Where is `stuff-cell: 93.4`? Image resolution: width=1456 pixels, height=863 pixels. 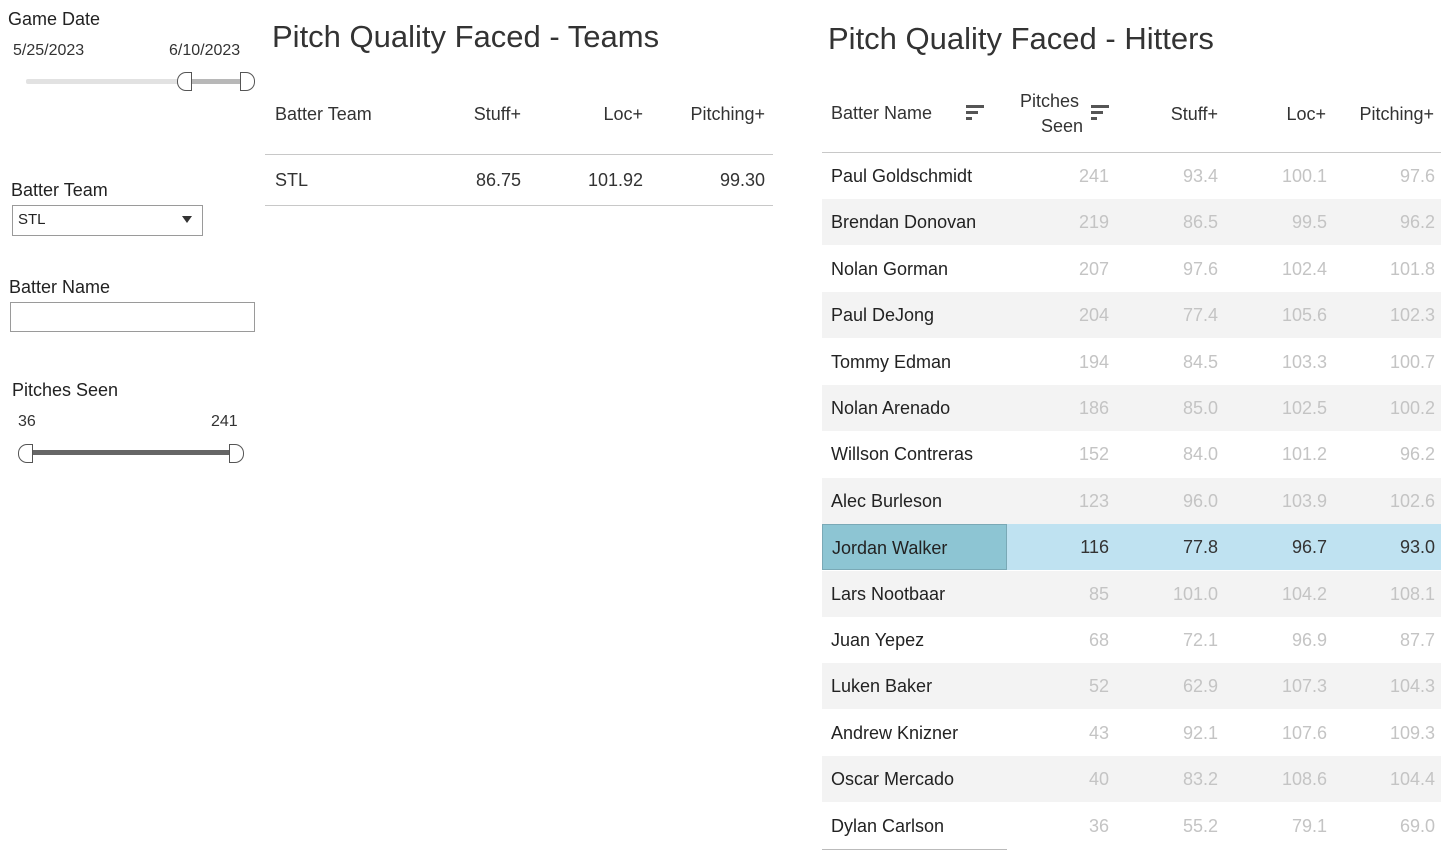
stuff-cell: 93.4 is located at coordinates (1200, 176).